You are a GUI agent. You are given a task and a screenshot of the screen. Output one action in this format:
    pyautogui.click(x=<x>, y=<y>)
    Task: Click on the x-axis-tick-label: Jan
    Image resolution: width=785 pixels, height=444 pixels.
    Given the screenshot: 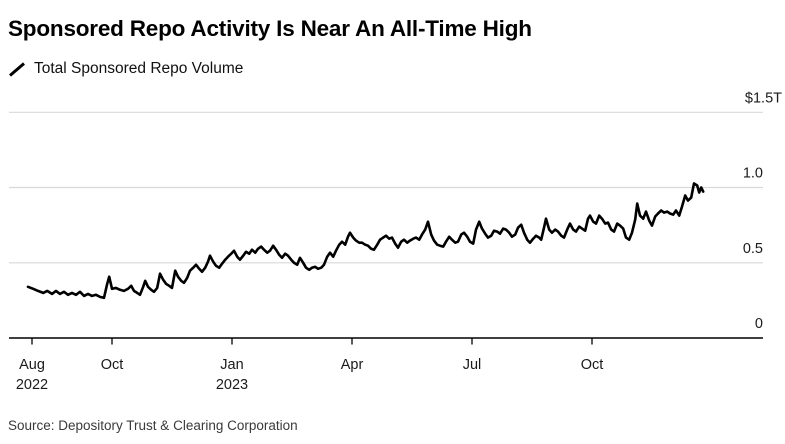 What is the action you would take?
    pyautogui.click(x=231, y=365)
    